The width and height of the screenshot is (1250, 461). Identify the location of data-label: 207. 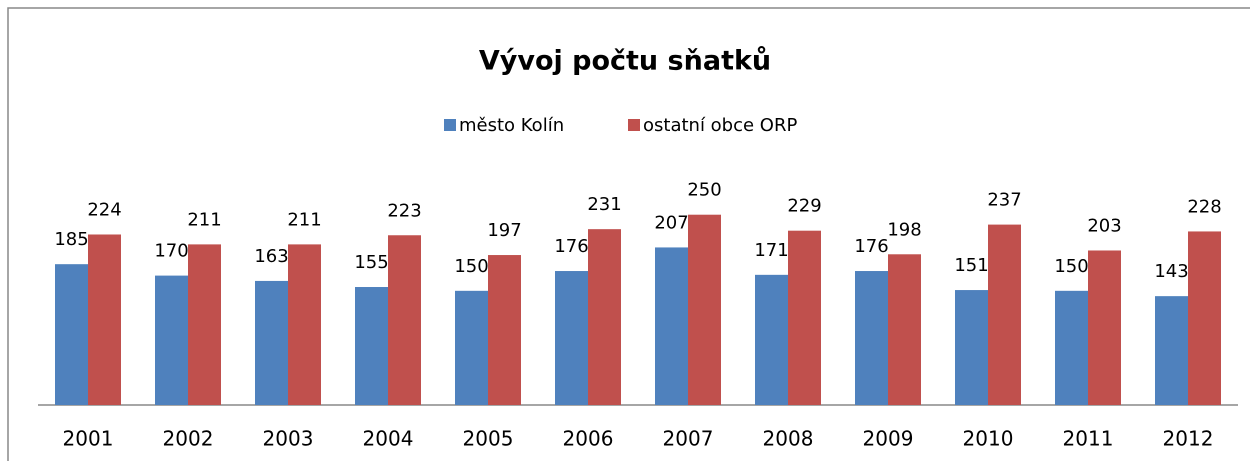
(671, 222).